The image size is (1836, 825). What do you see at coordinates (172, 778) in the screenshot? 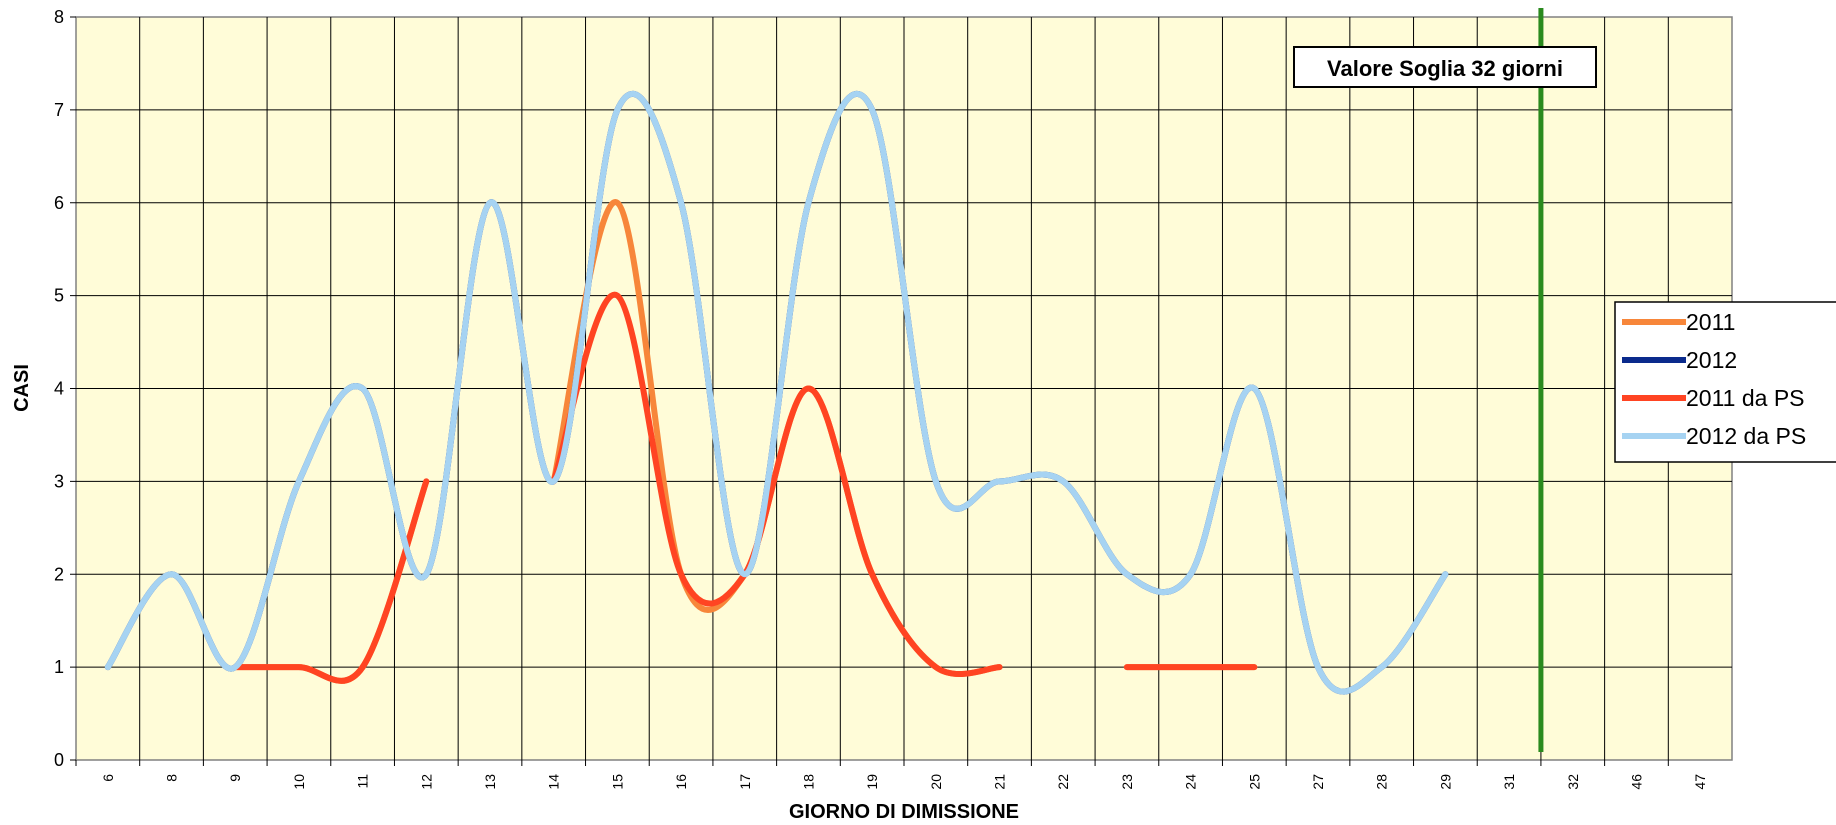
I see `x-tick-label: 8` at bounding box center [172, 778].